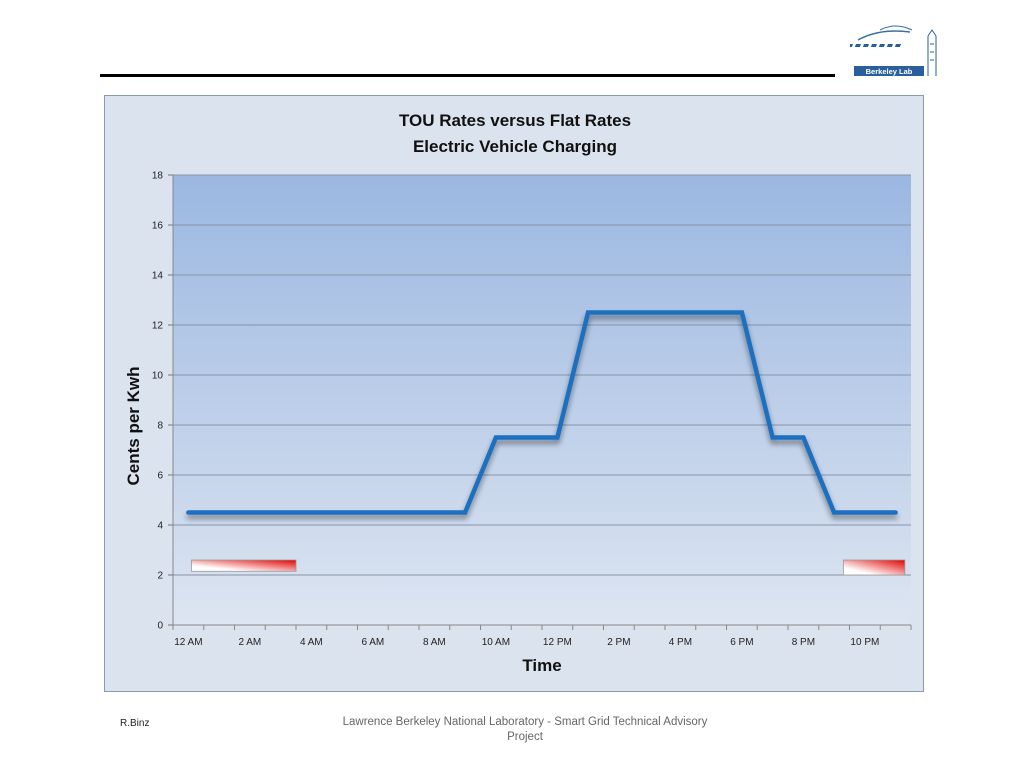  What do you see at coordinates (160, 576) in the screenshot?
I see `y-tick-label: 2` at bounding box center [160, 576].